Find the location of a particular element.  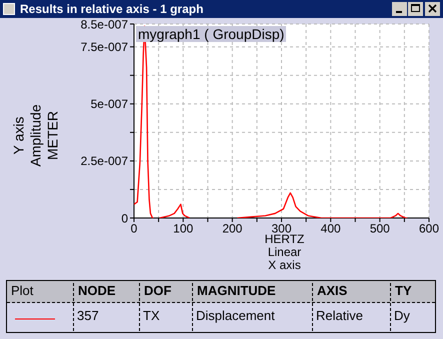

text: Dy is located at coordinates (402, 315).